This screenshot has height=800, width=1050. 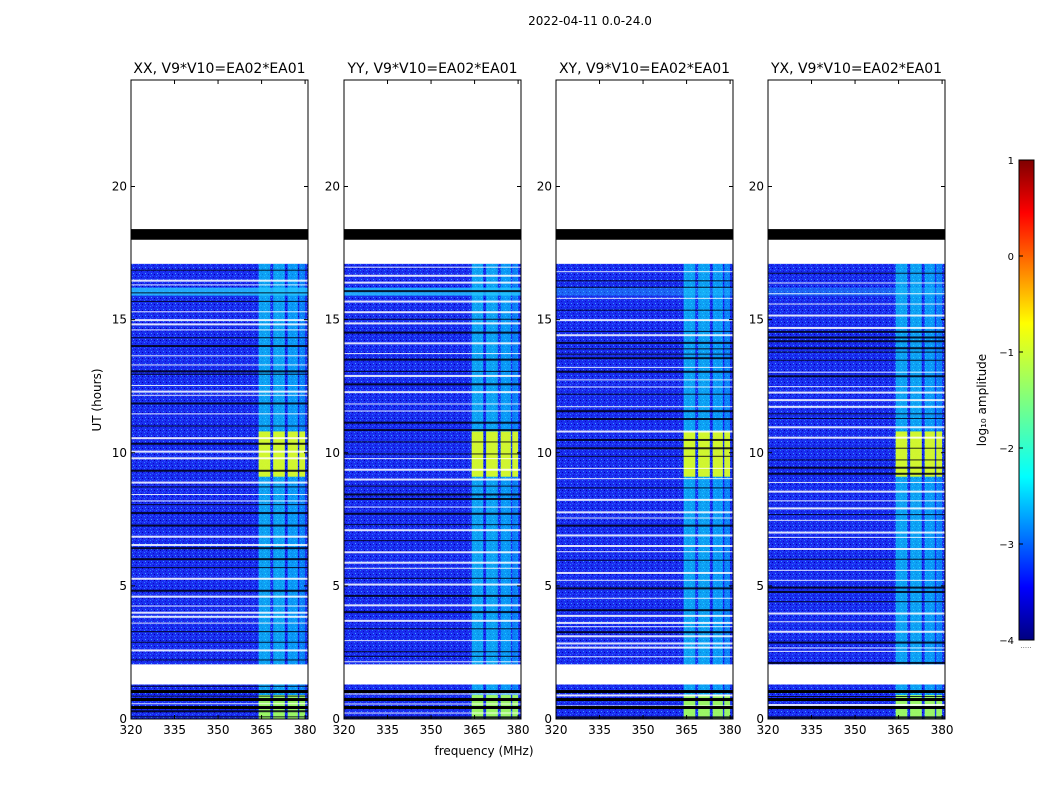 What do you see at coordinates (1006, 641) in the screenshot?
I see `colorbar-tick-label: −4` at bounding box center [1006, 641].